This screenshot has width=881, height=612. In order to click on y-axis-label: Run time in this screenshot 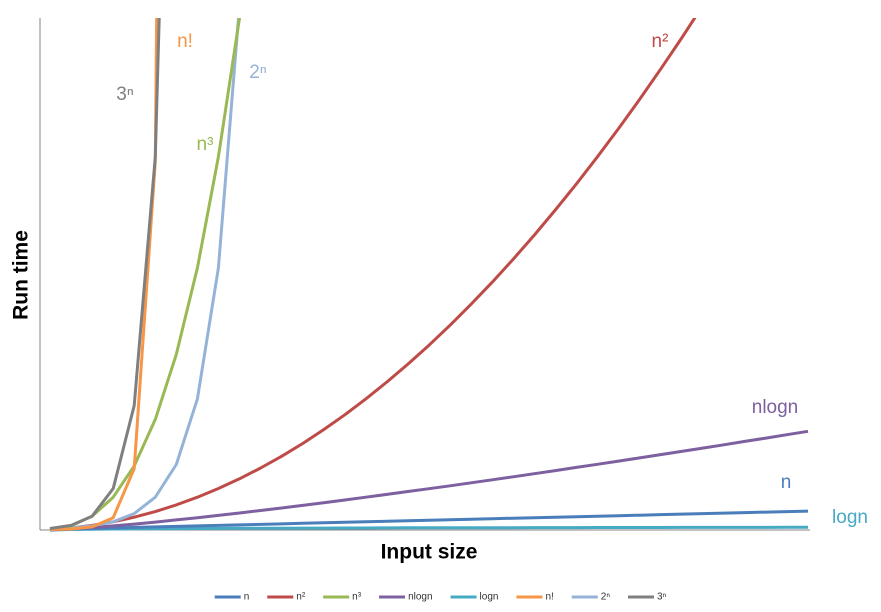, I will do `click(21, 275)`.